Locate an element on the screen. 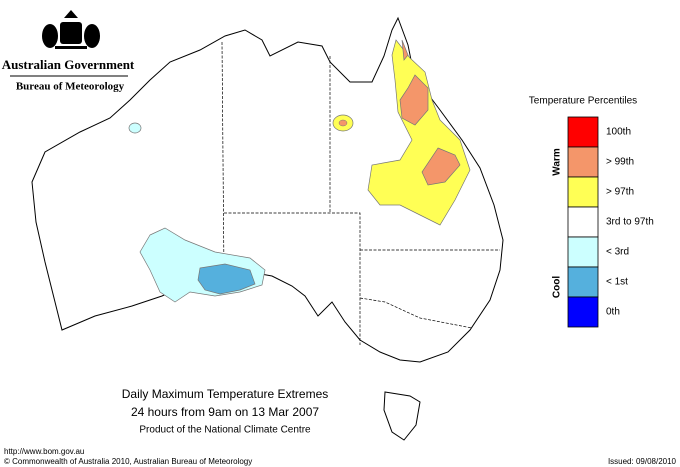 The width and height of the screenshot is (680, 467). legend-label: 0th is located at coordinates (613, 312).